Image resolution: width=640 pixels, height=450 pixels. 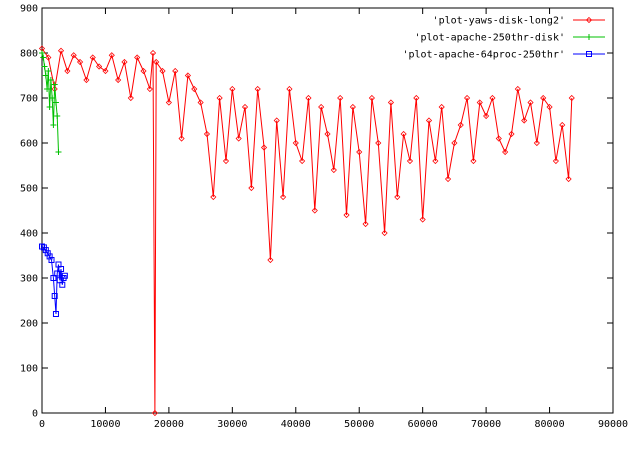 I want to click on x-tick-label: 30000, so click(x=232, y=424).